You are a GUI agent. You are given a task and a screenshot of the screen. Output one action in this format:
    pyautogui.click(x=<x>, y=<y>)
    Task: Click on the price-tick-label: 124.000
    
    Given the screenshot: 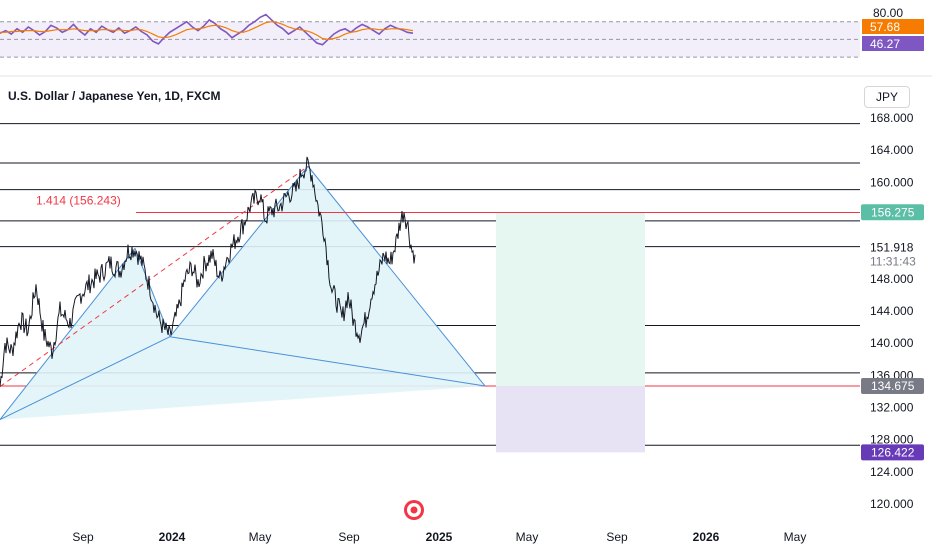 What is the action you would take?
    pyautogui.click(x=892, y=472)
    